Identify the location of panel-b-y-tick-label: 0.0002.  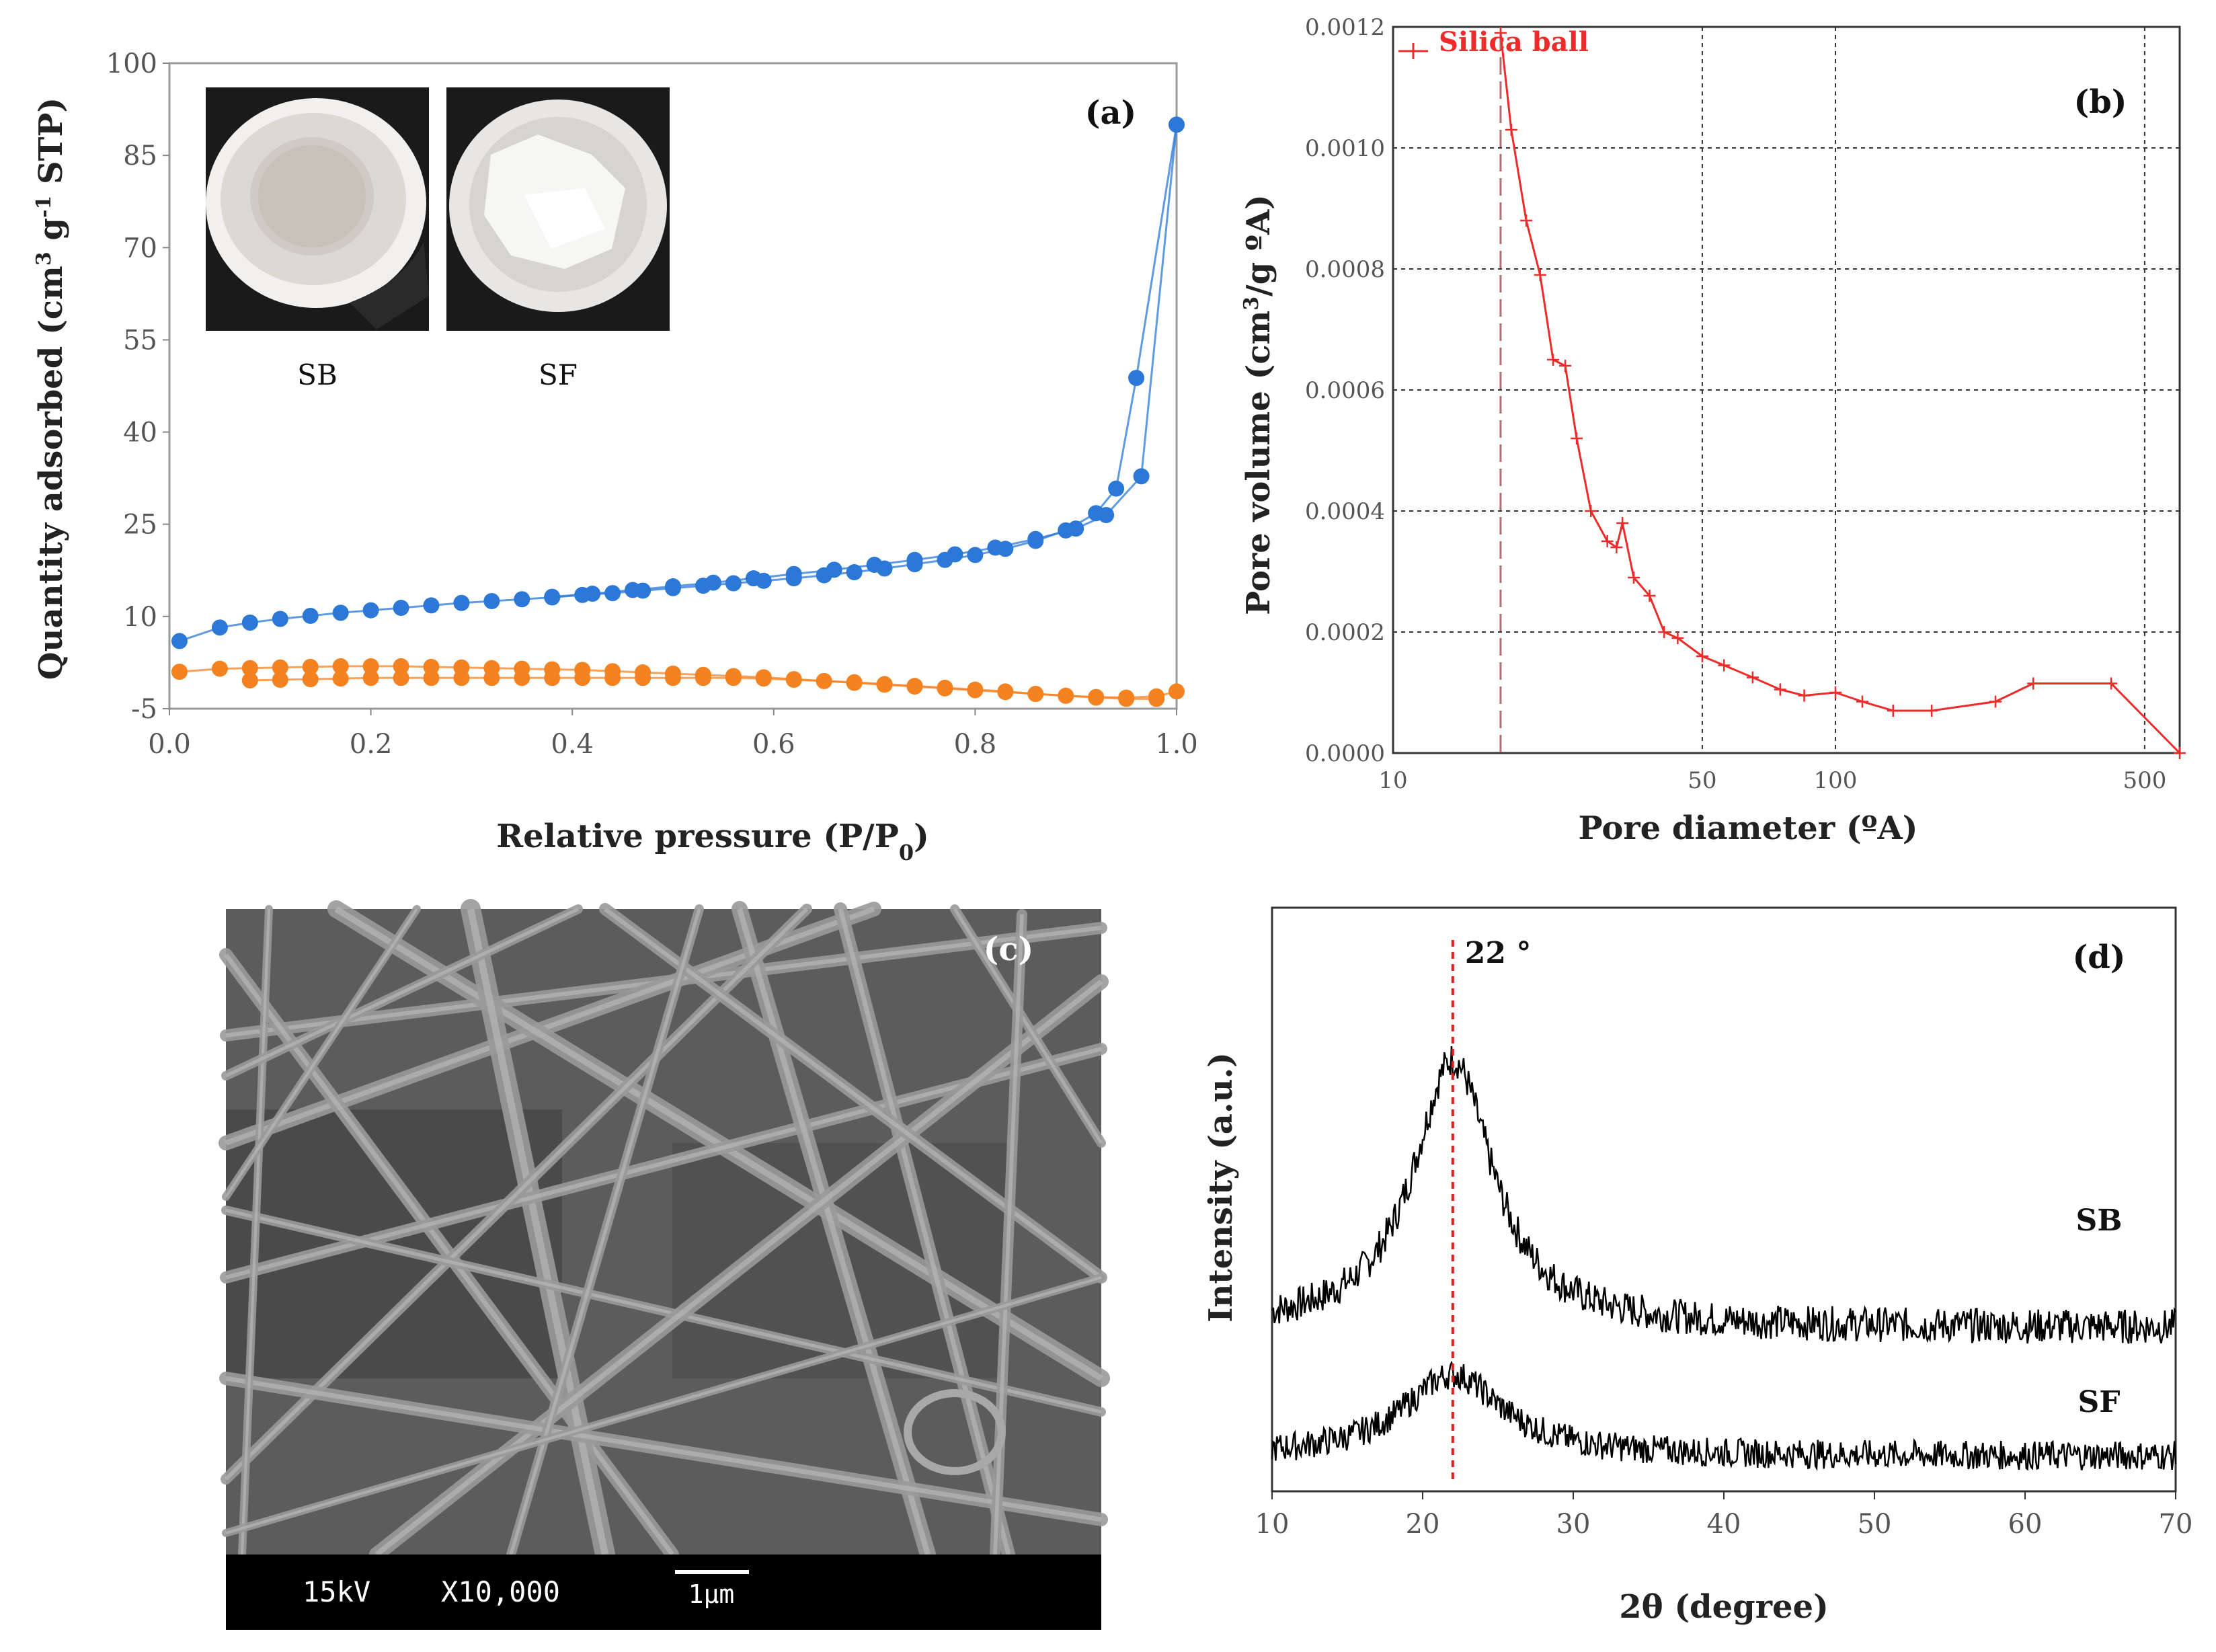
(1345, 632).